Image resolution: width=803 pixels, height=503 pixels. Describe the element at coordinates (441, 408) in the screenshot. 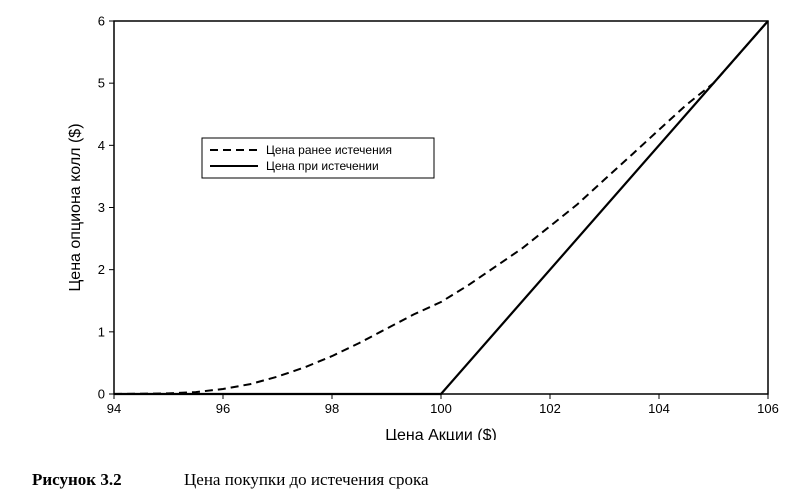

I see `x-tick-label: 100` at that location.